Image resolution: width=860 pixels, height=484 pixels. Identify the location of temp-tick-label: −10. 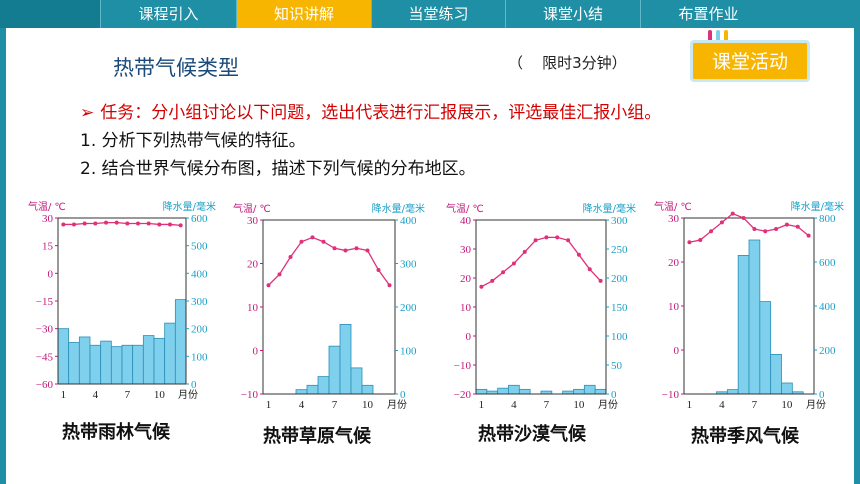
(463, 366).